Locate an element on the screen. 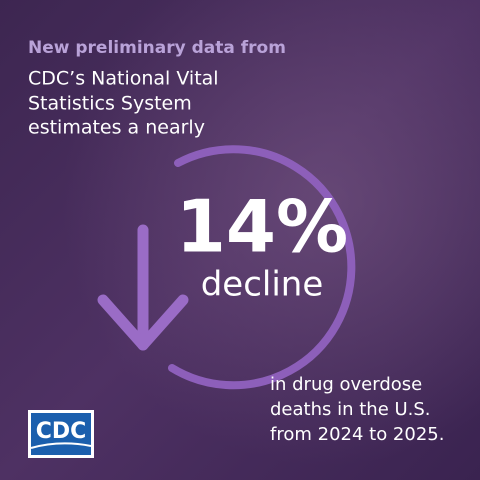 The image size is (480, 480). intro-line: CDC’s National Vital is located at coordinates (123, 79).